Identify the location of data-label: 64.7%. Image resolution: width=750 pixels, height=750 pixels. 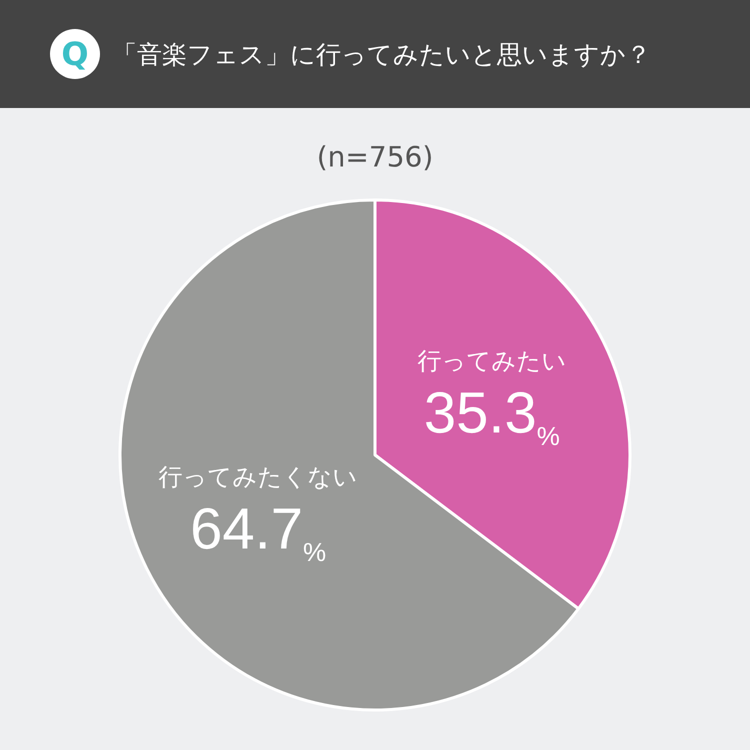
(258, 532).